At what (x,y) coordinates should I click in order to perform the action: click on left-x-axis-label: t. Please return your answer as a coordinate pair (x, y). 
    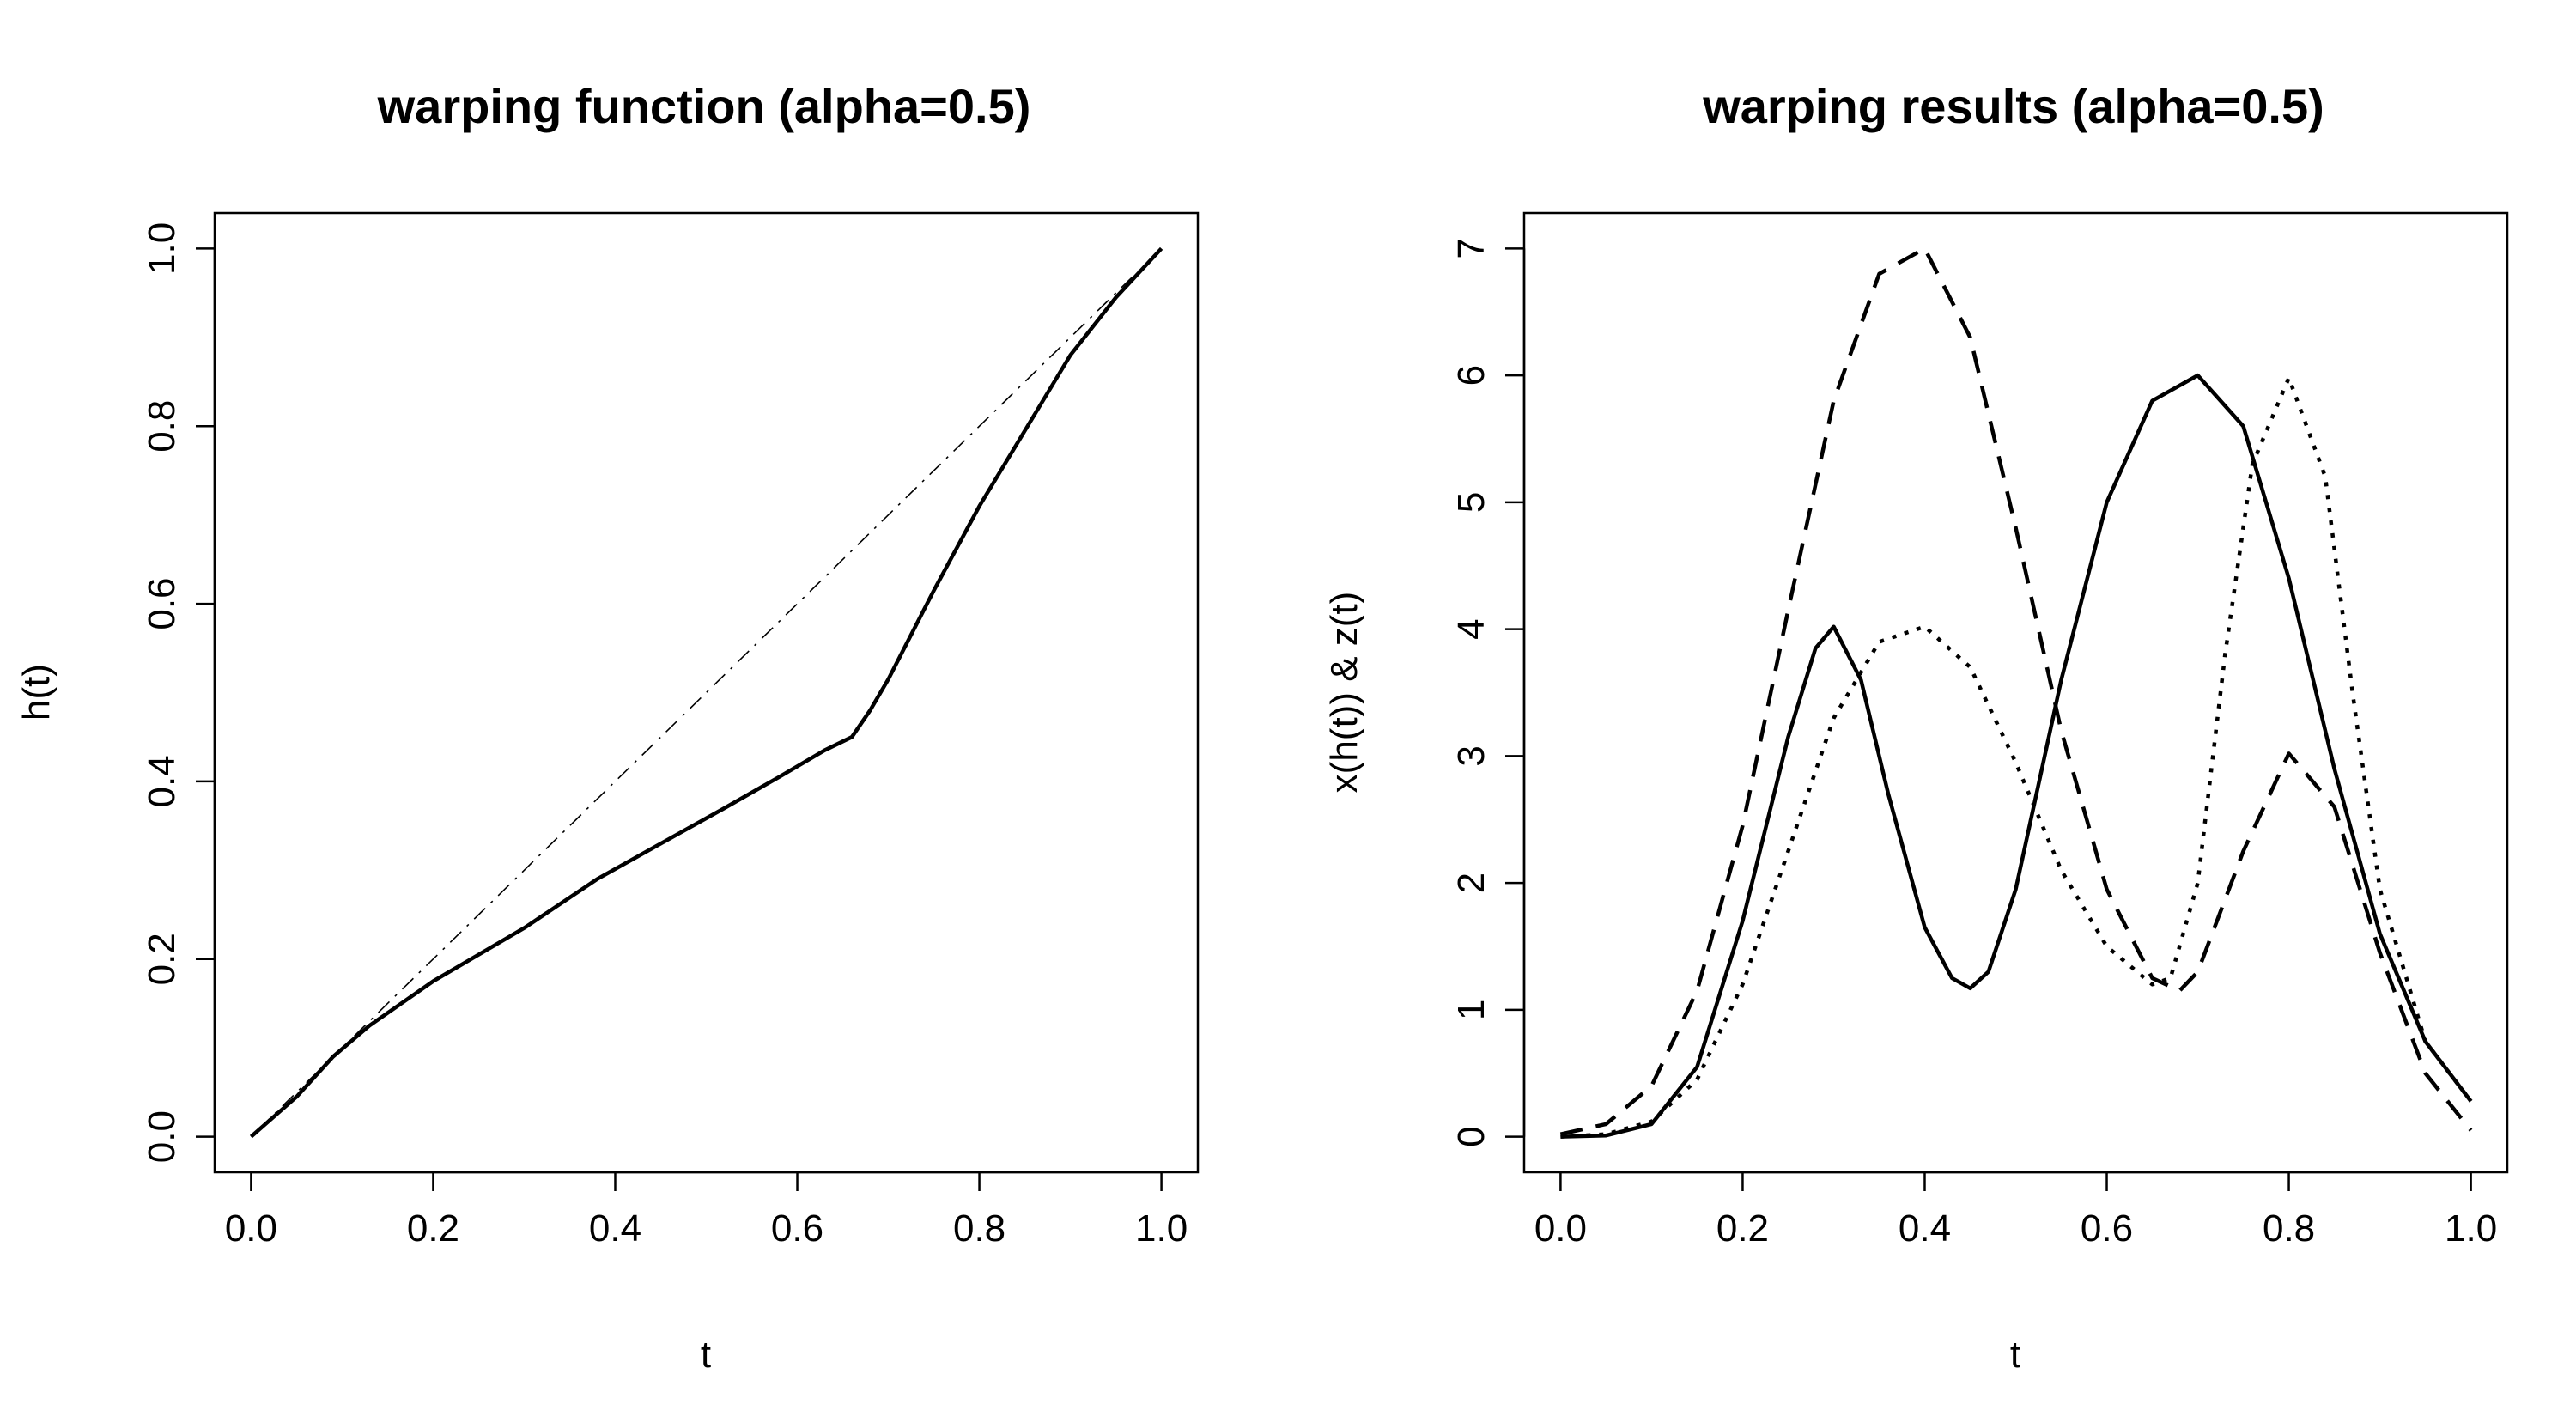
    Looking at the image, I should click on (706, 1355).